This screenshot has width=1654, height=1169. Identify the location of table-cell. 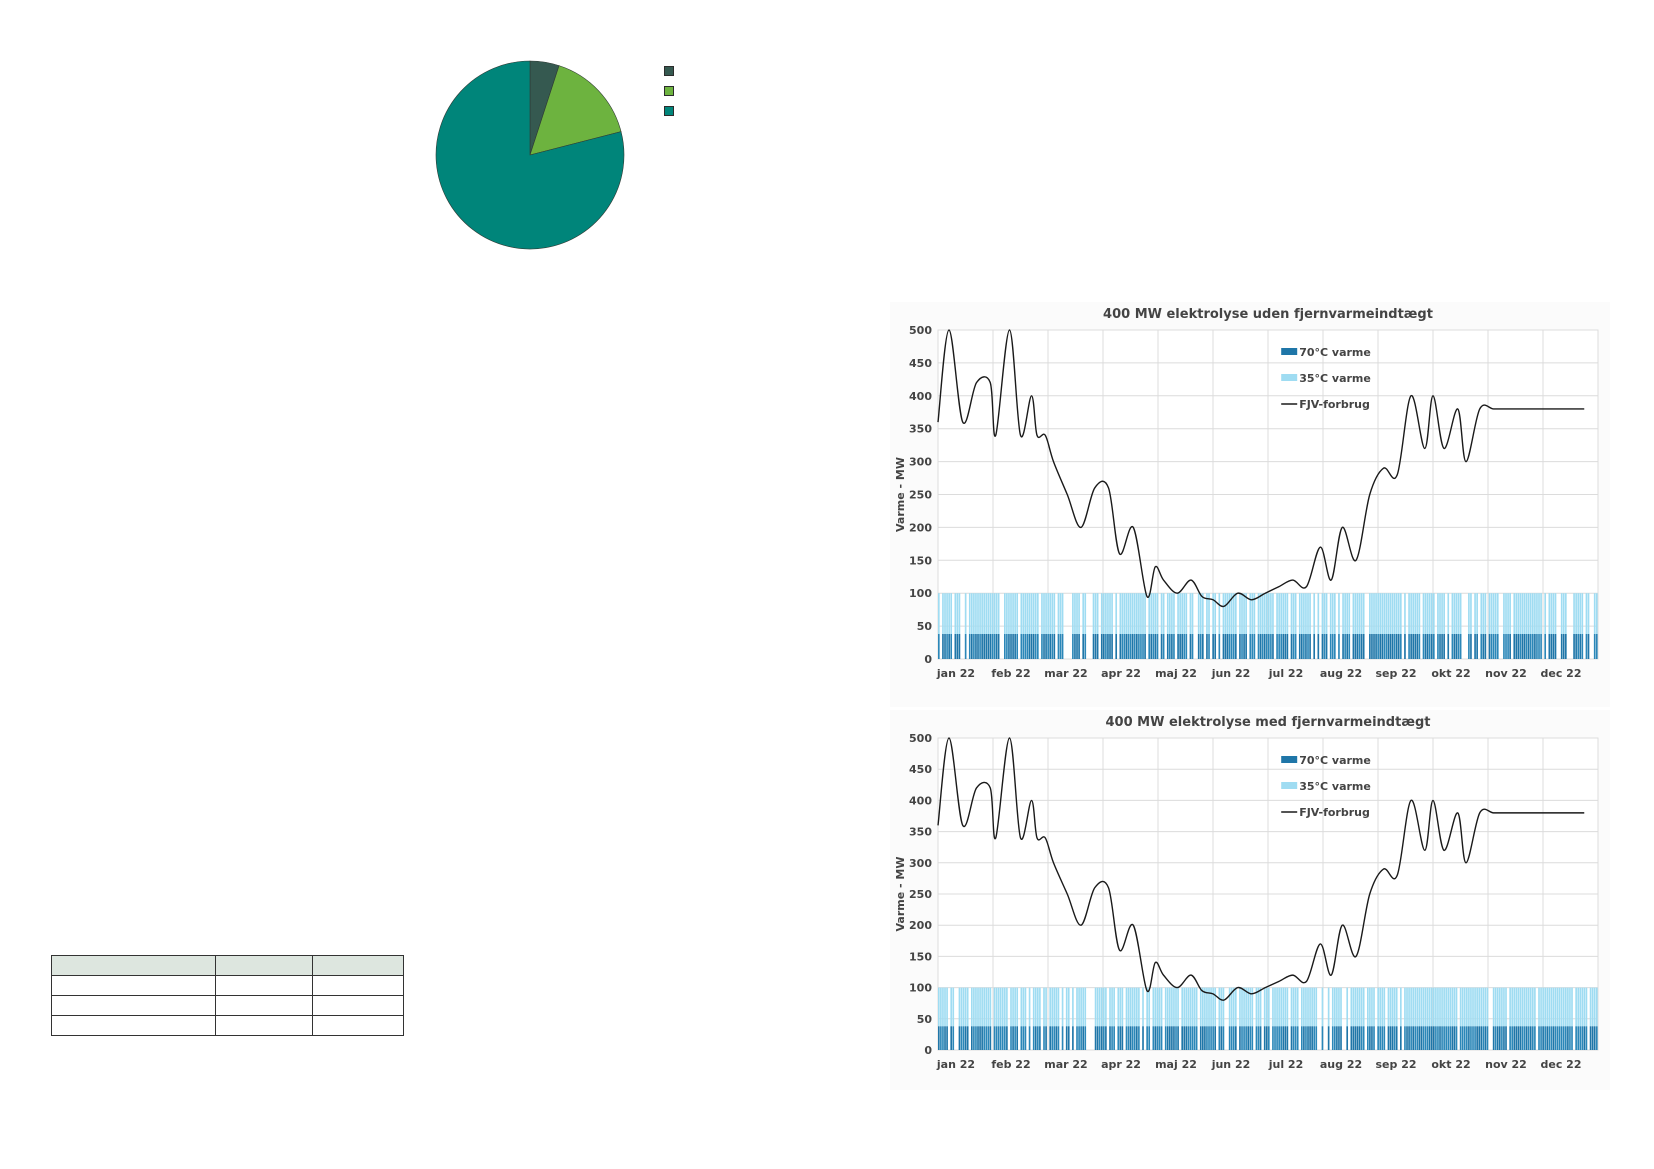
(358, 1005).